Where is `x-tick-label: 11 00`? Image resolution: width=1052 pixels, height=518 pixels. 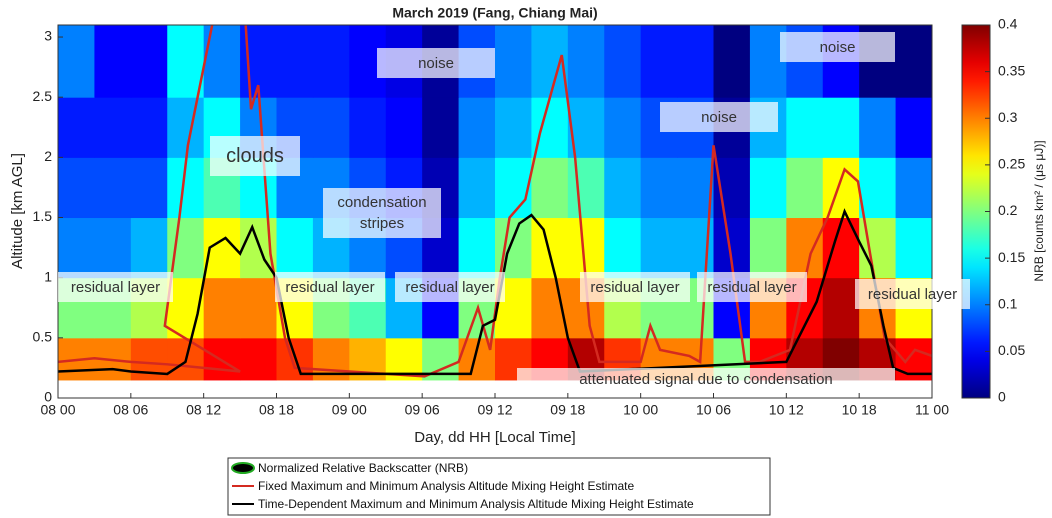 x-tick-label: 11 00 is located at coordinates (932, 410).